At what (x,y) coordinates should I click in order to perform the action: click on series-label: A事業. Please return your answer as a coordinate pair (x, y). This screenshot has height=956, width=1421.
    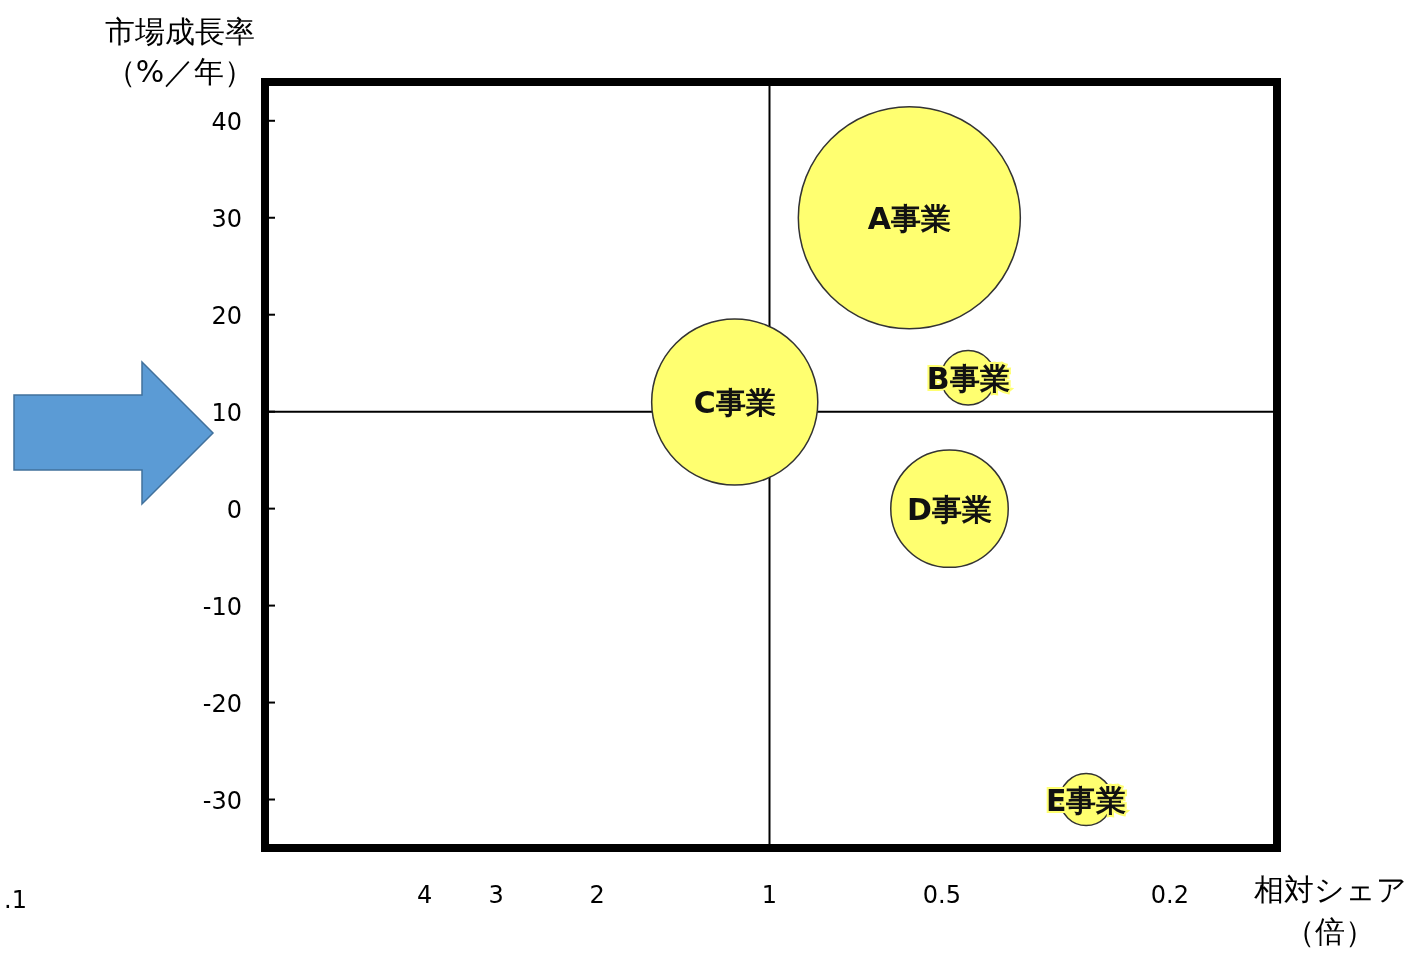
    Looking at the image, I should click on (909, 218).